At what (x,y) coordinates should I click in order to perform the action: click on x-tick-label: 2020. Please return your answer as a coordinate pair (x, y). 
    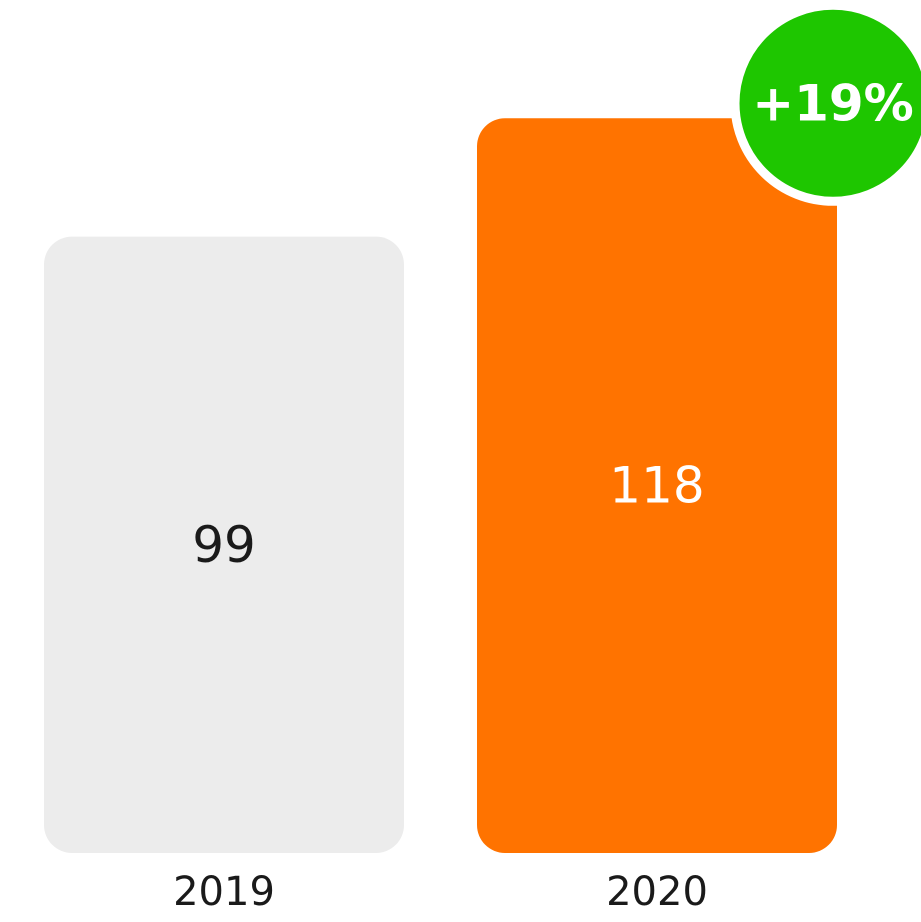
    Looking at the image, I should click on (657, 892).